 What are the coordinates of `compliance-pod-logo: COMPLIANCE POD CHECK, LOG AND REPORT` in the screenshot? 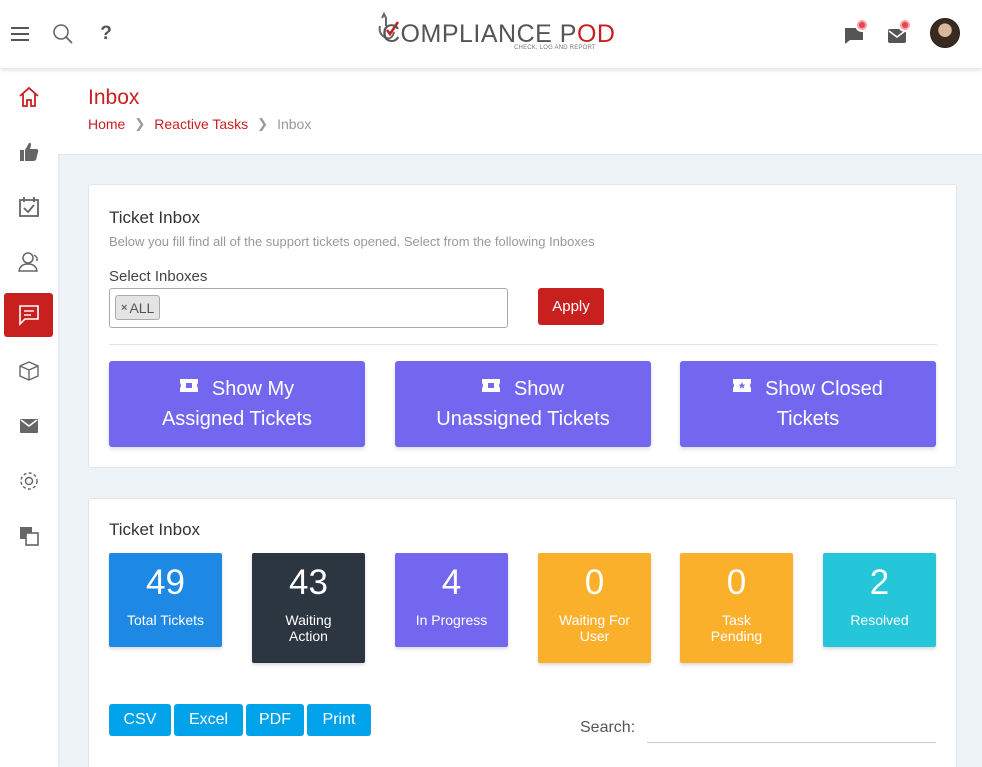 It's located at (496, 34).